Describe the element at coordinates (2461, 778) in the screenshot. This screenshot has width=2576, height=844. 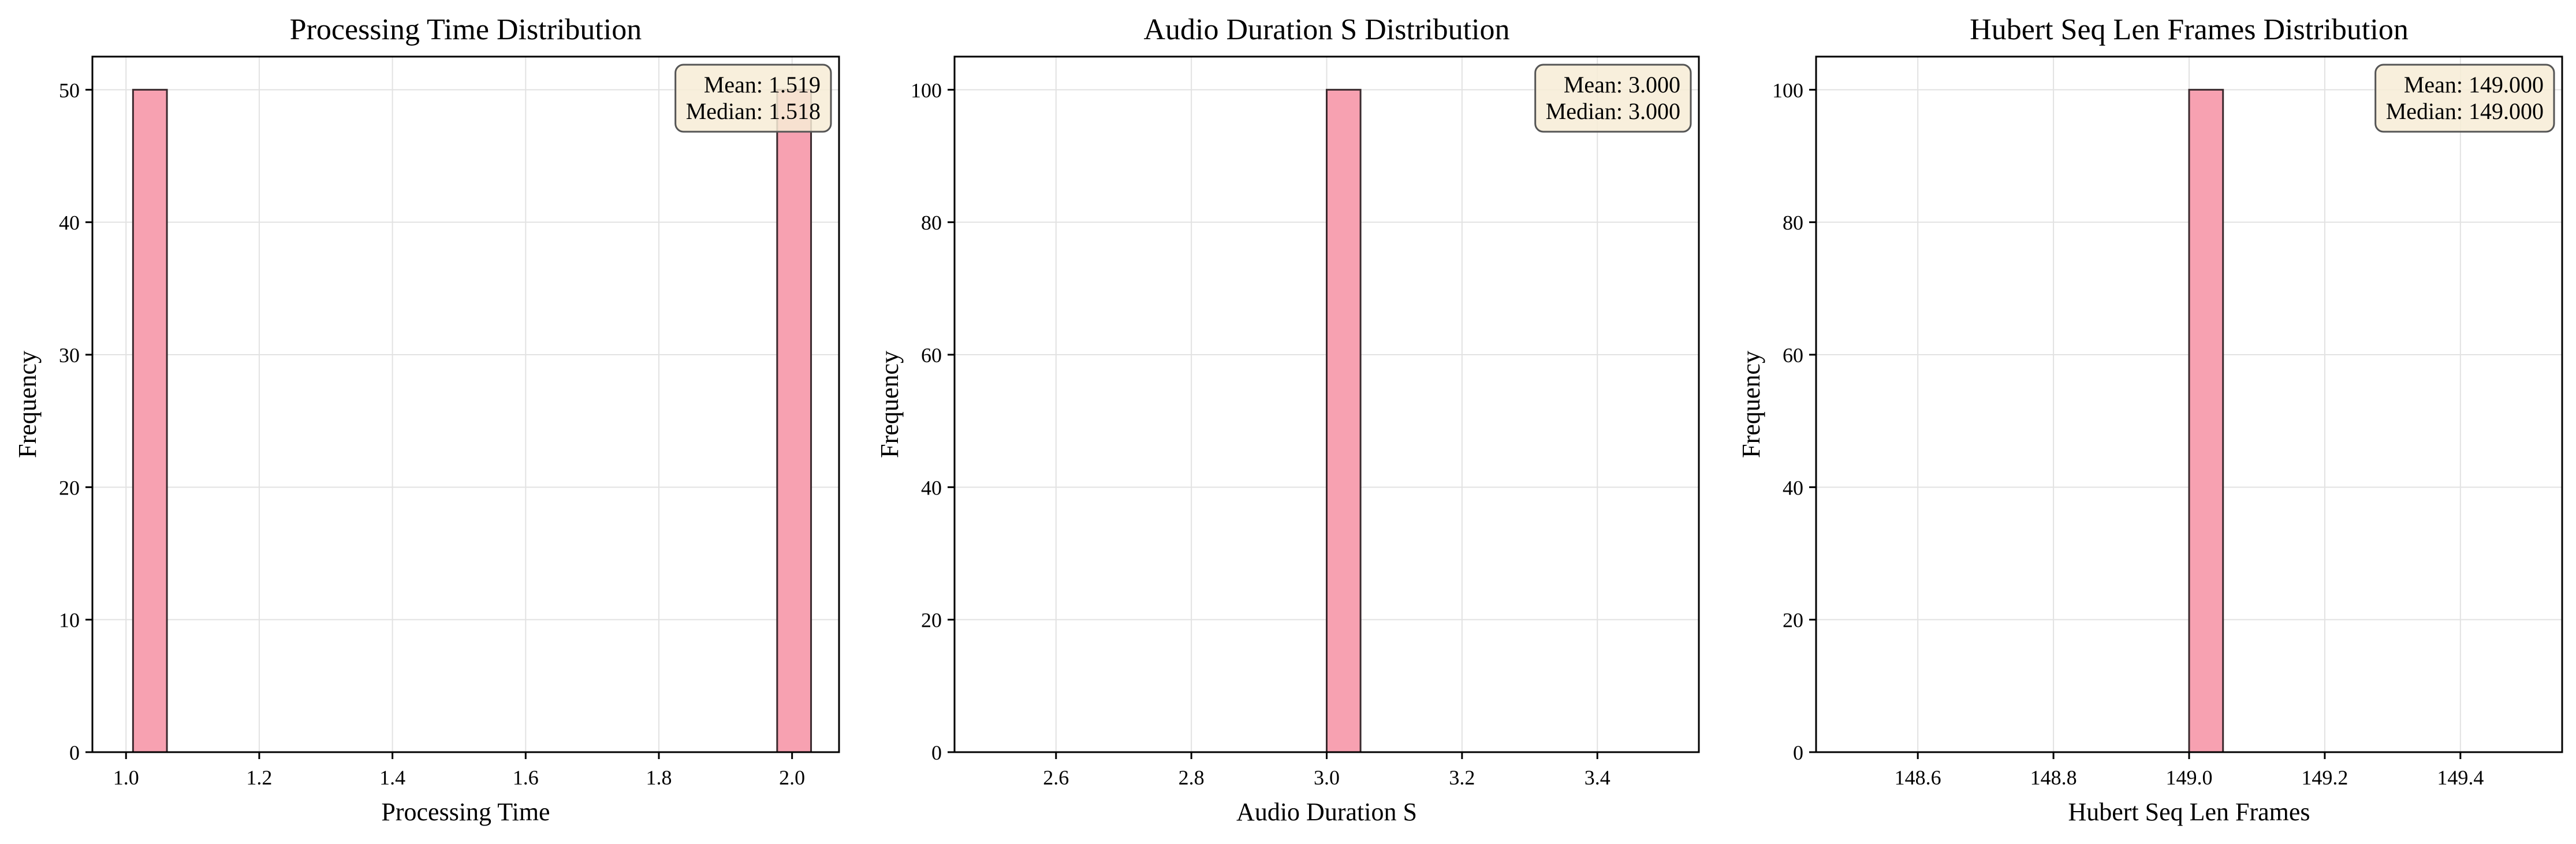
I see `x-tick-label: 149.4` at that location.